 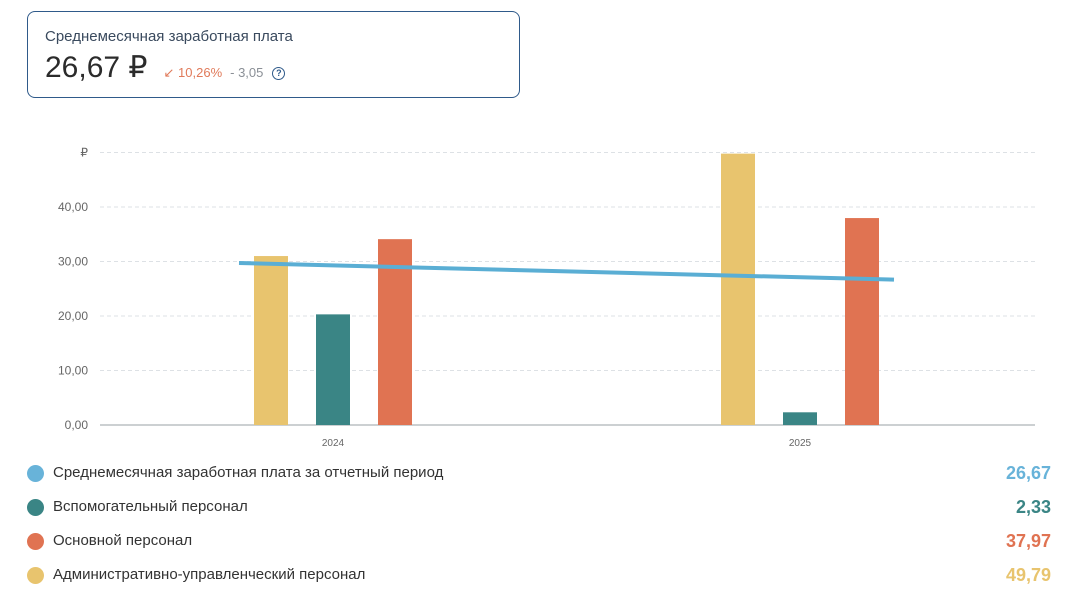 What do you see at coordinates (73, 316) in the screenshot?
I see `y-tick-label: 20,00` at bounding box center [73, 316].